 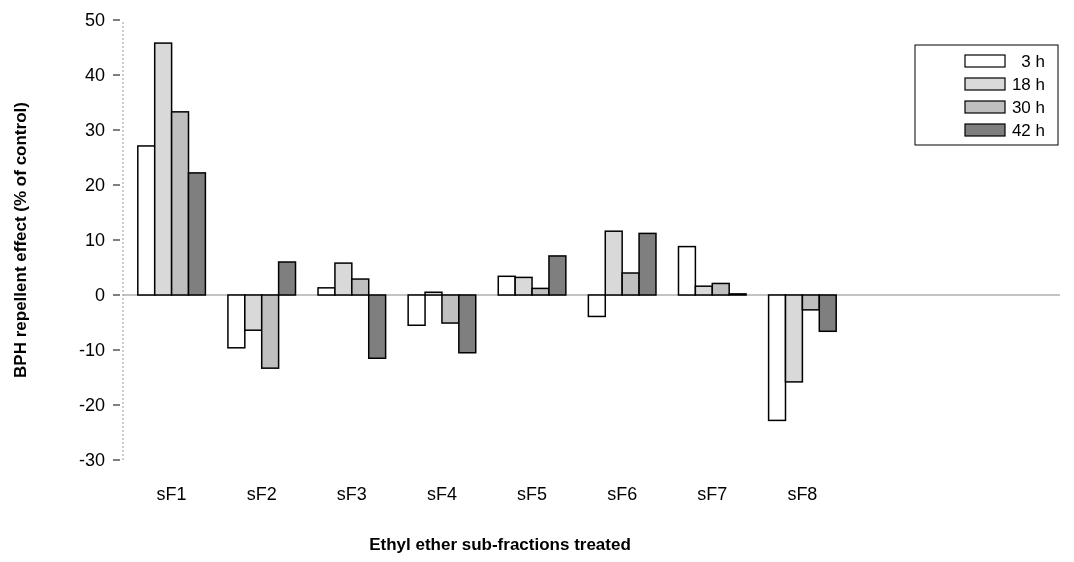 I want to click on x-tick-label: sF8, so click(x=802, y=494).